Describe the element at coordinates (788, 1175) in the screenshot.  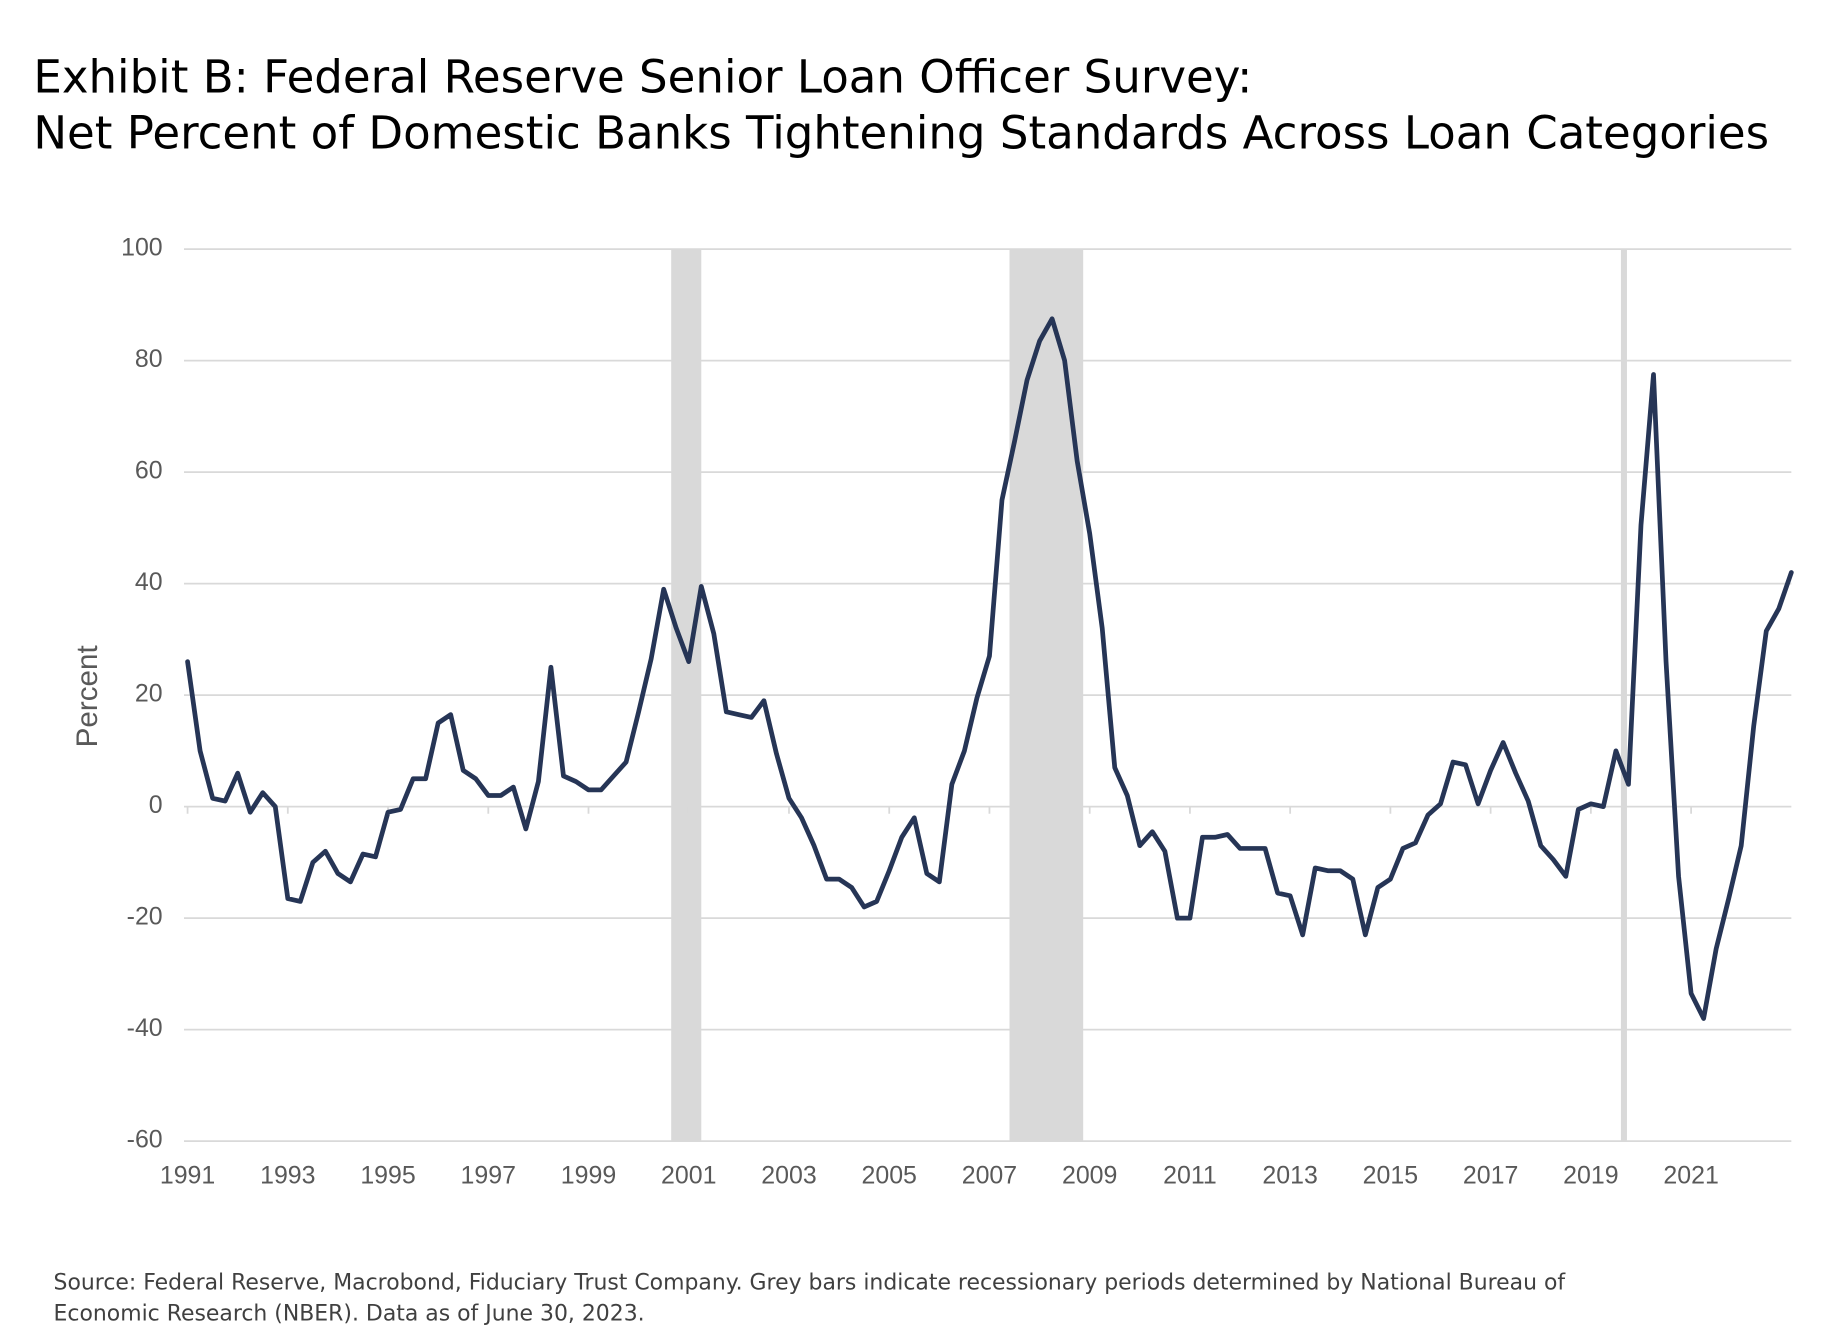
I see `x-tick-label: 2003` at that location.